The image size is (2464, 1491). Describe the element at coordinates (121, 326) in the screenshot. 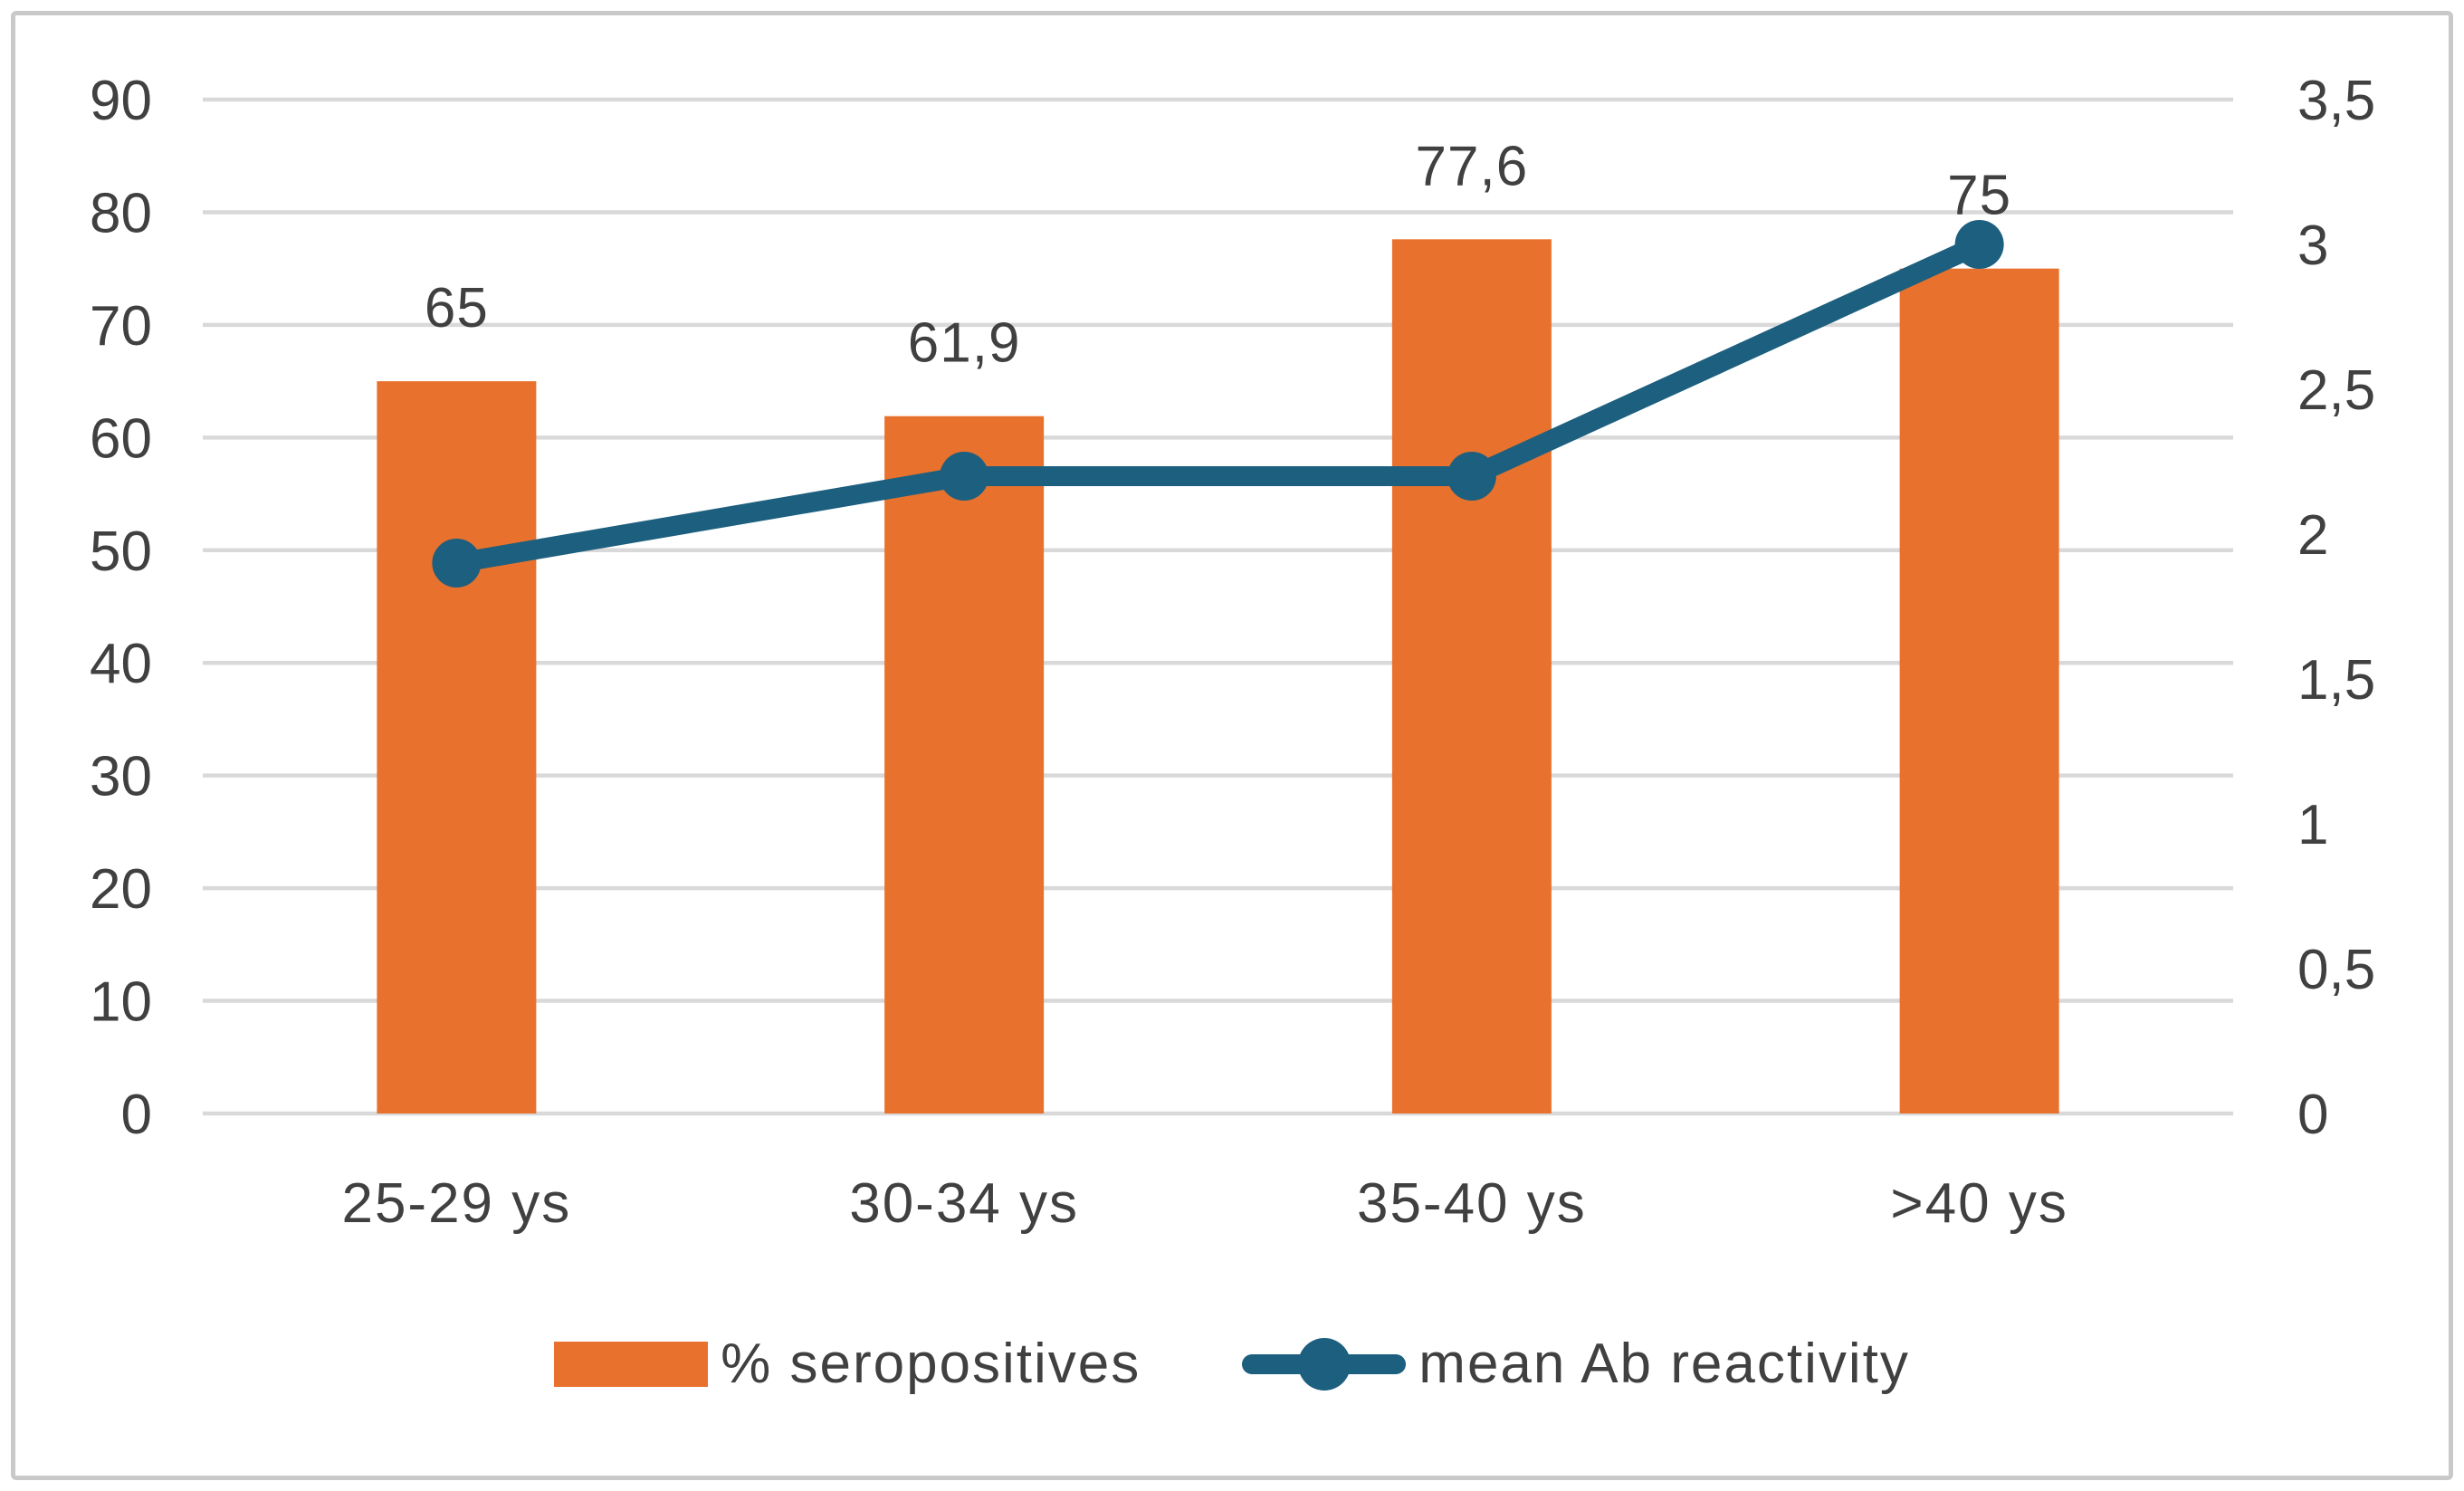

I see `left-axis-tick: 70` at that location.